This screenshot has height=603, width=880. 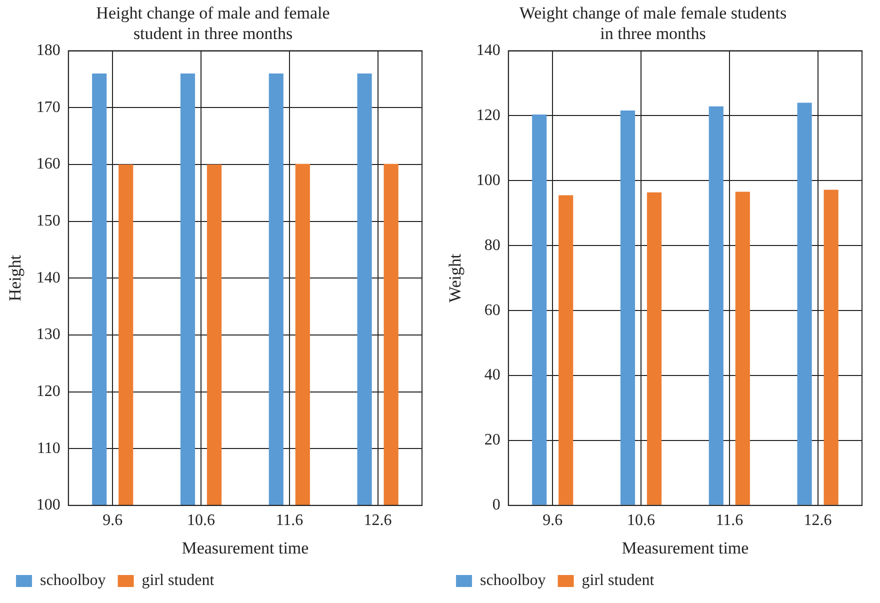 I want to click on chart-title: Height change of male and female student in three months, so click(x=213, y=24).